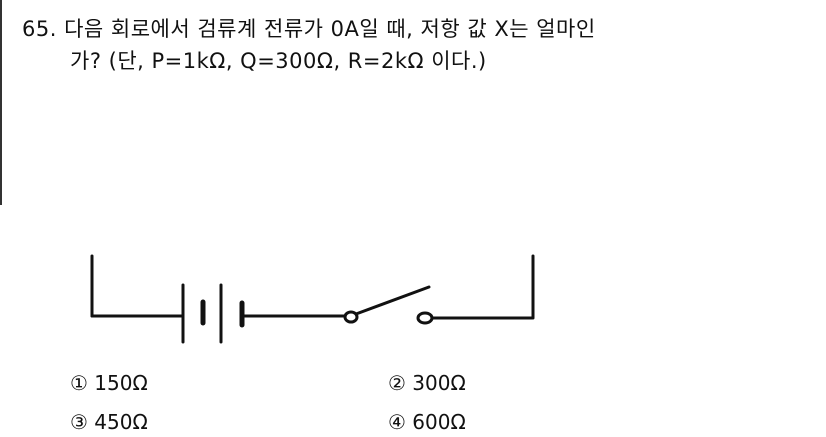 This screenshot has width=826, height=437. Describe the element at coordinates (439, 422) in the screenshot. I see `option-text: 600Ω` at that location.